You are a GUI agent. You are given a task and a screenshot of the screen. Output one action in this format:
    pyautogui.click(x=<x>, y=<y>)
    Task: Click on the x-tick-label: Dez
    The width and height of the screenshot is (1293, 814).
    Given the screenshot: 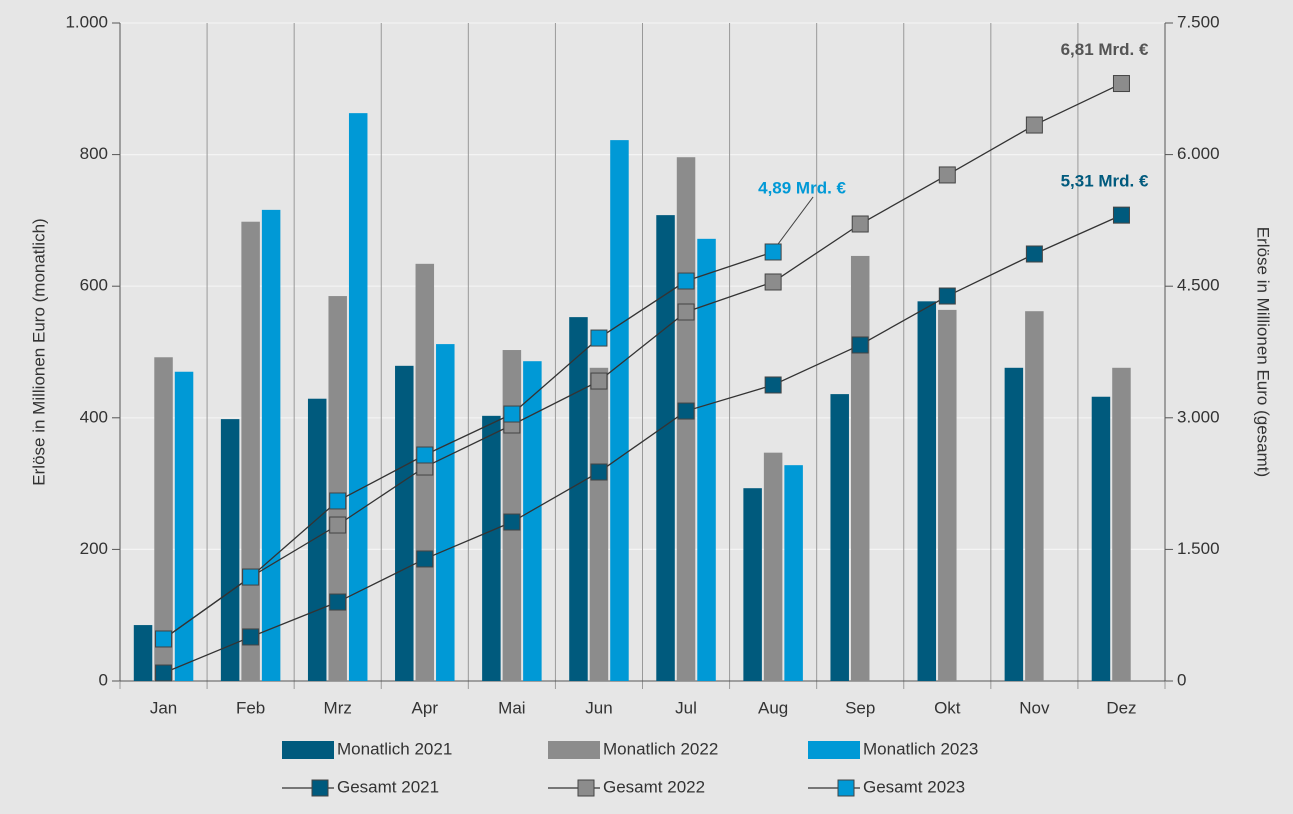 What is the action you would take?
    pyautogui.click(x=1121, y=707)
    